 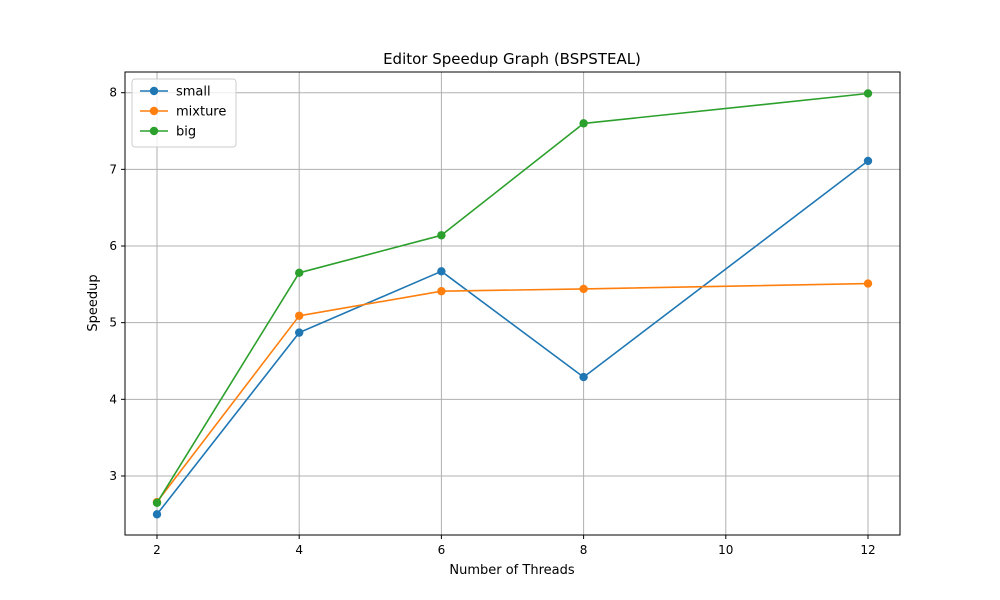 I want to click on legend-label: small, so click(x=193, y=92).